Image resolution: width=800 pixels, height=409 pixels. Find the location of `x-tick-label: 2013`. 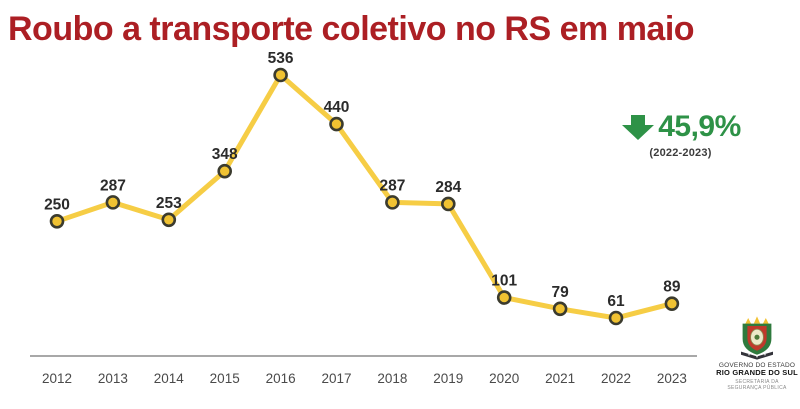

x-tick-label: 2013 is located at coordinates (113, 378).